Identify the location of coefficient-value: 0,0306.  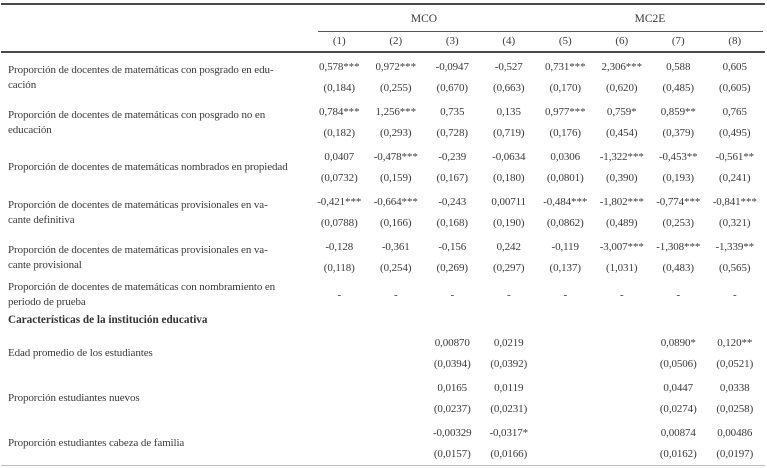
(565, 157).